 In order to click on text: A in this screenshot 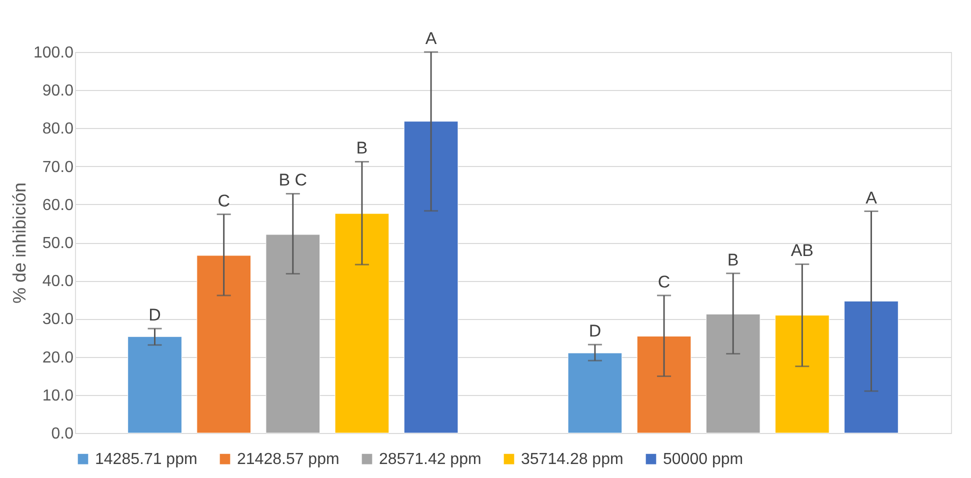, I will do `click(431, 38)`.